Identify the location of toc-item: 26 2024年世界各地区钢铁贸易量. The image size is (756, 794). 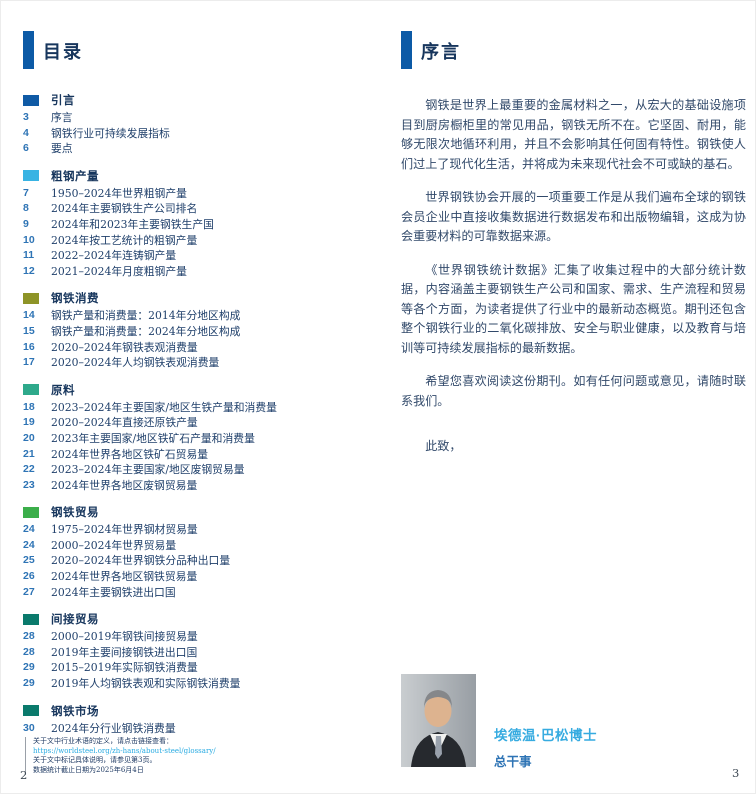
(198, 577).